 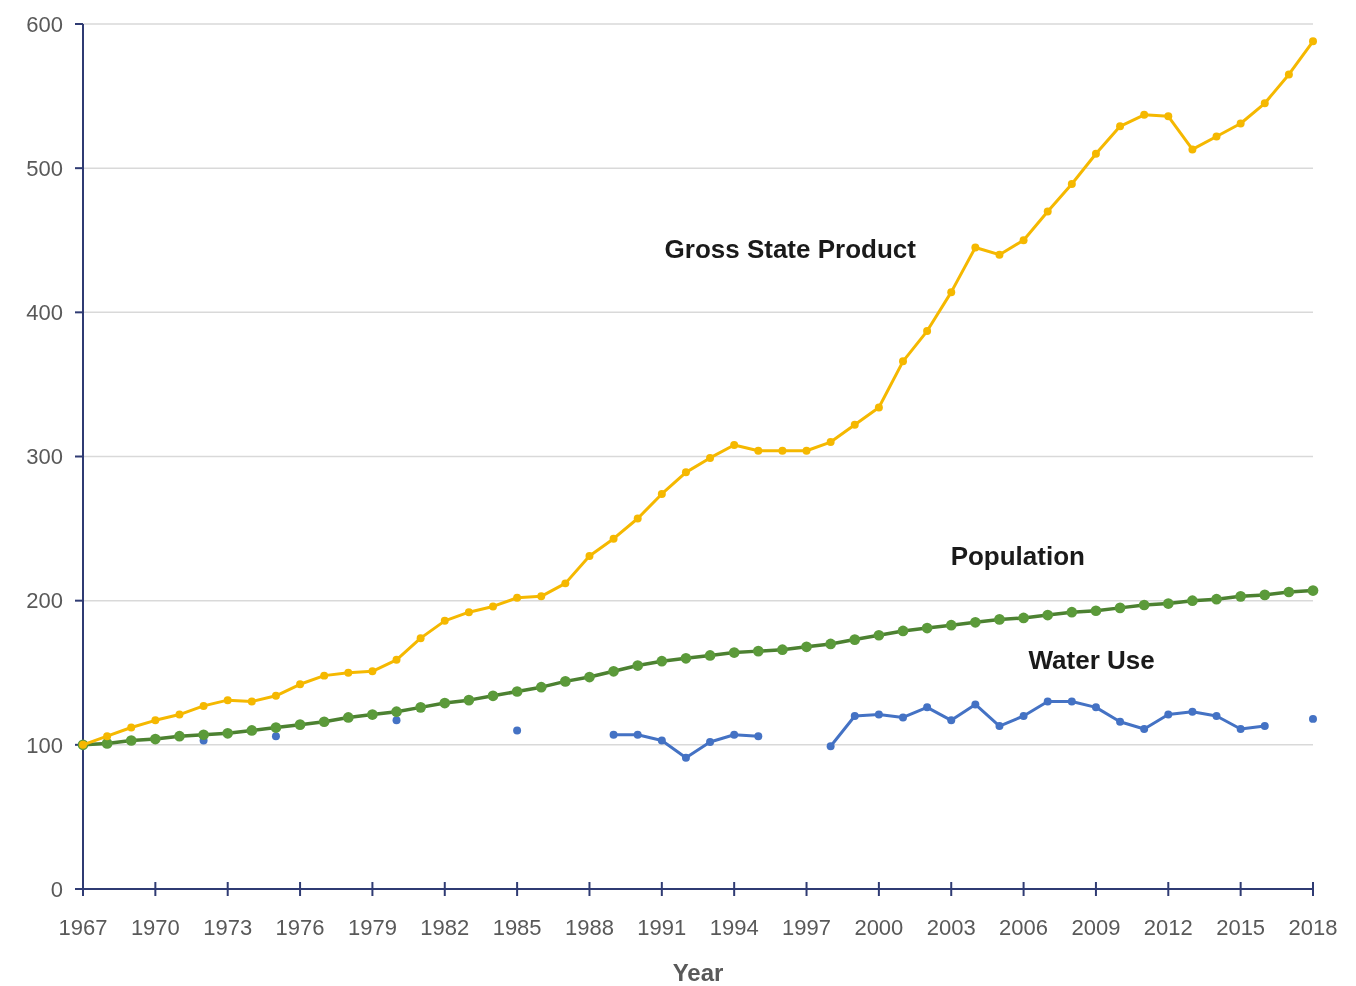 I want to click on y-tick-label: 0, so click(x=56, y=889).